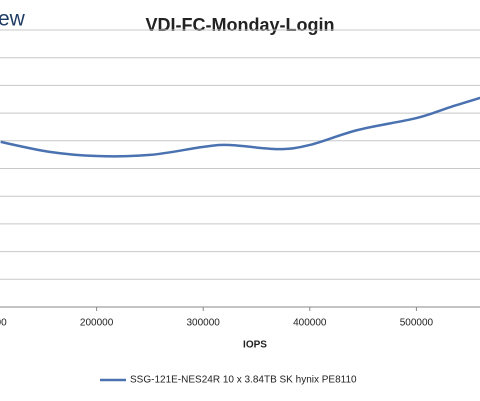  I want to click on x-axis-label: IOPS, so click(255, 345).